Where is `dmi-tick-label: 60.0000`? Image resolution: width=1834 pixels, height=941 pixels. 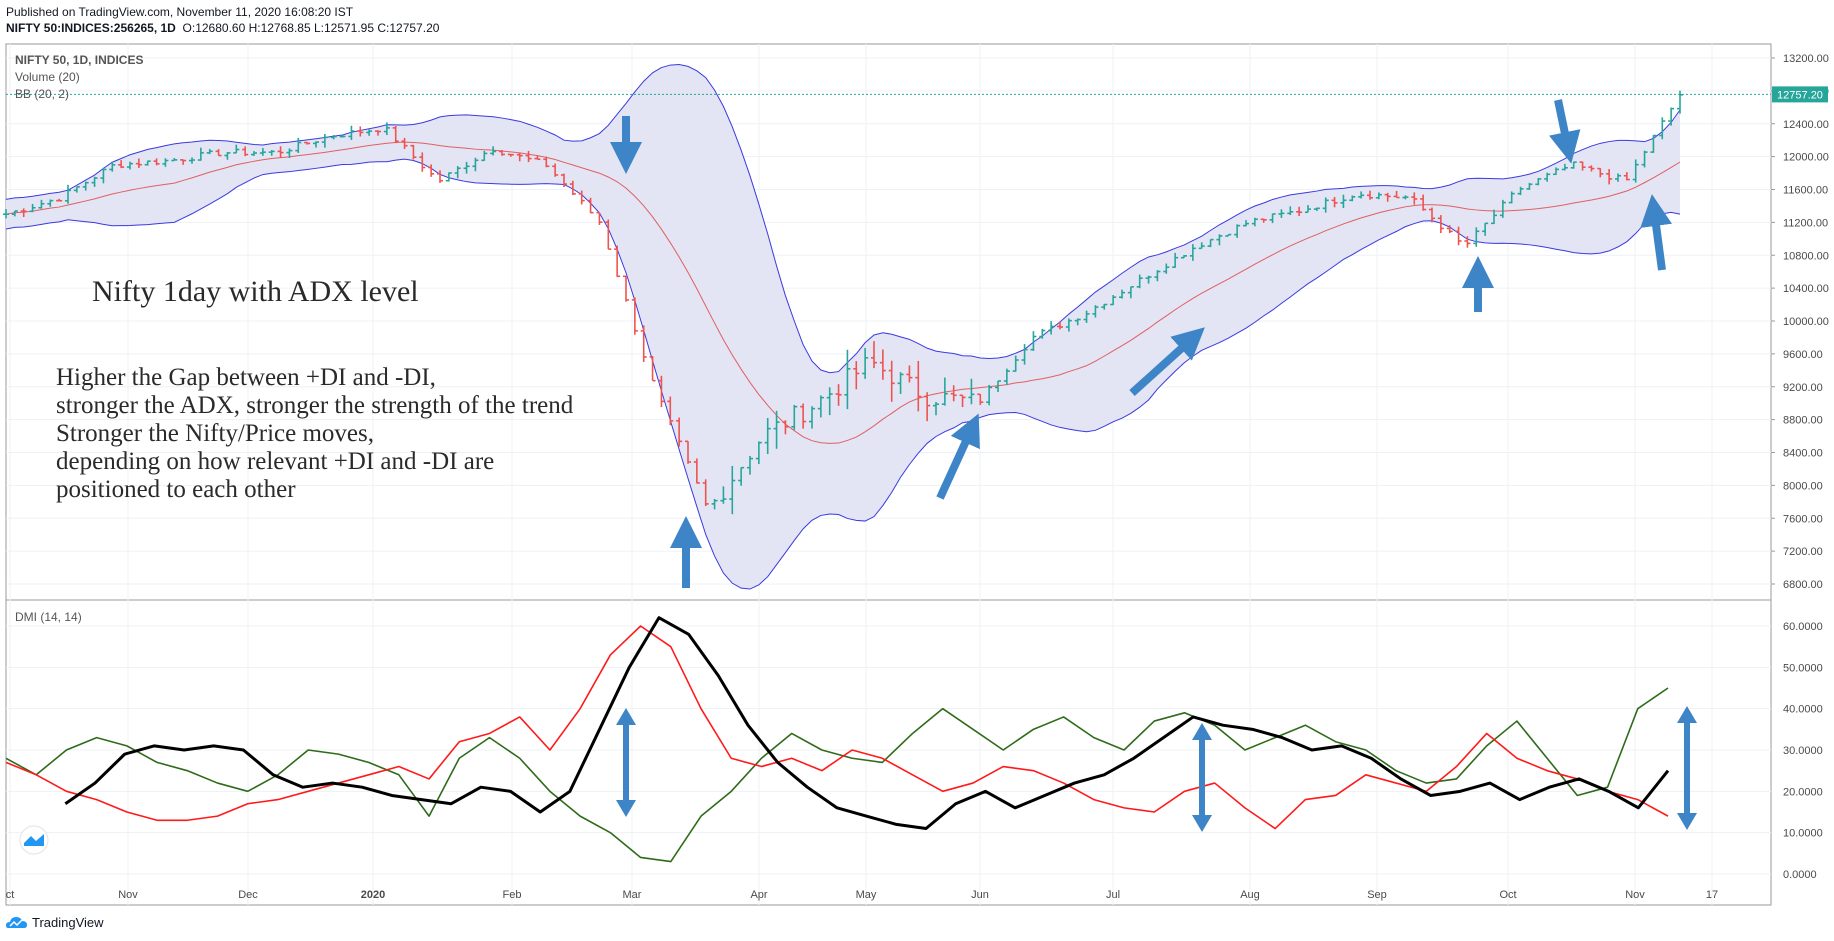
dmi-tick-label: 60.0000 is located at coordinates (1803, 627).